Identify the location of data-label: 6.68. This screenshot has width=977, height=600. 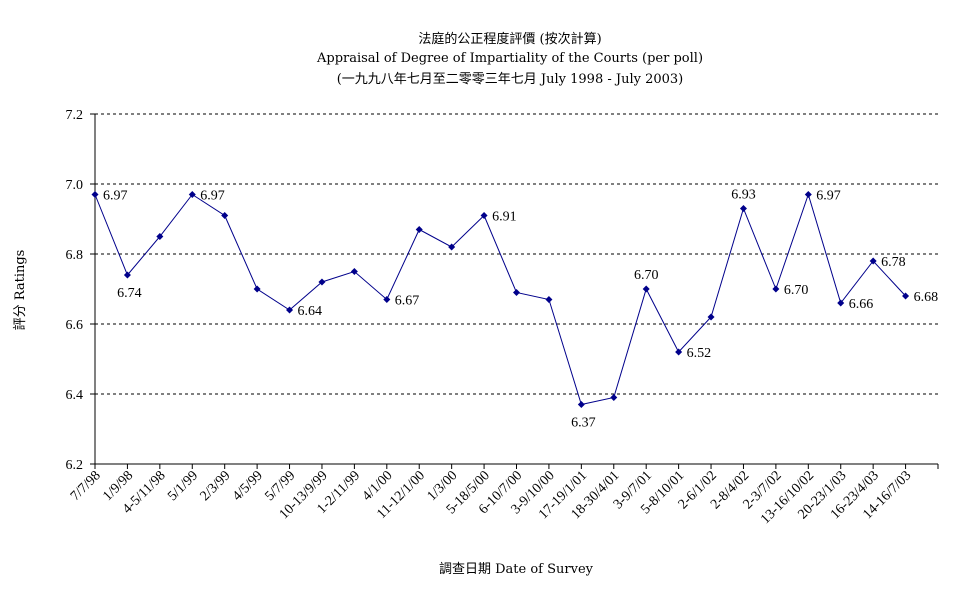
(926, 297).